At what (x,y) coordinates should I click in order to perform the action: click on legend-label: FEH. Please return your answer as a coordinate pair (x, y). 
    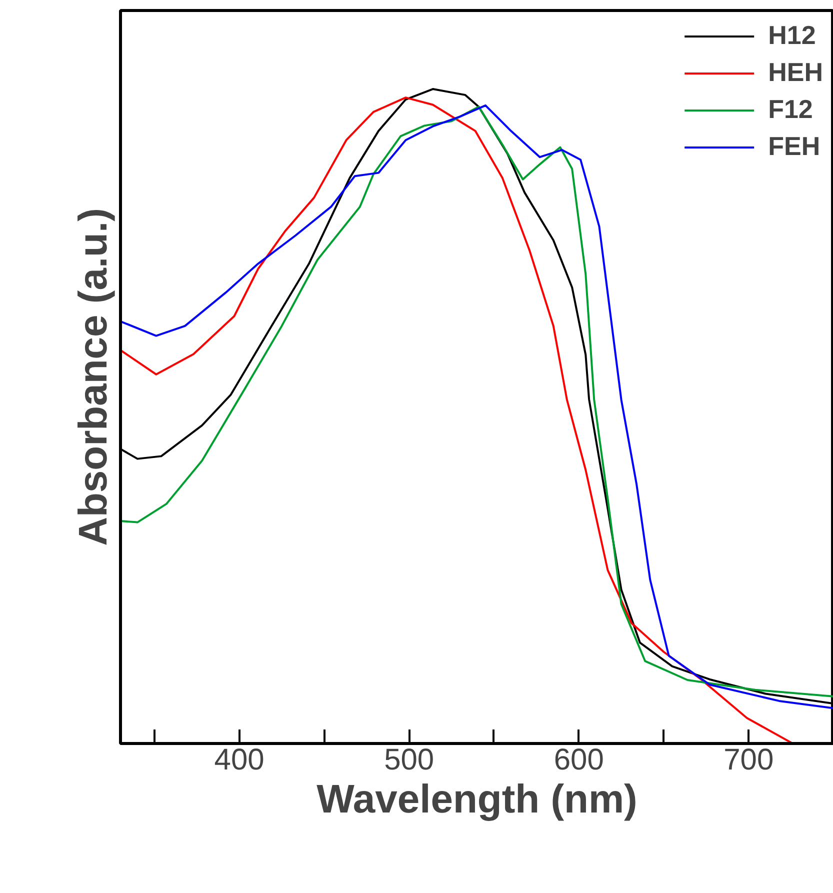
    Looking at the image, I should click on (794, 146).